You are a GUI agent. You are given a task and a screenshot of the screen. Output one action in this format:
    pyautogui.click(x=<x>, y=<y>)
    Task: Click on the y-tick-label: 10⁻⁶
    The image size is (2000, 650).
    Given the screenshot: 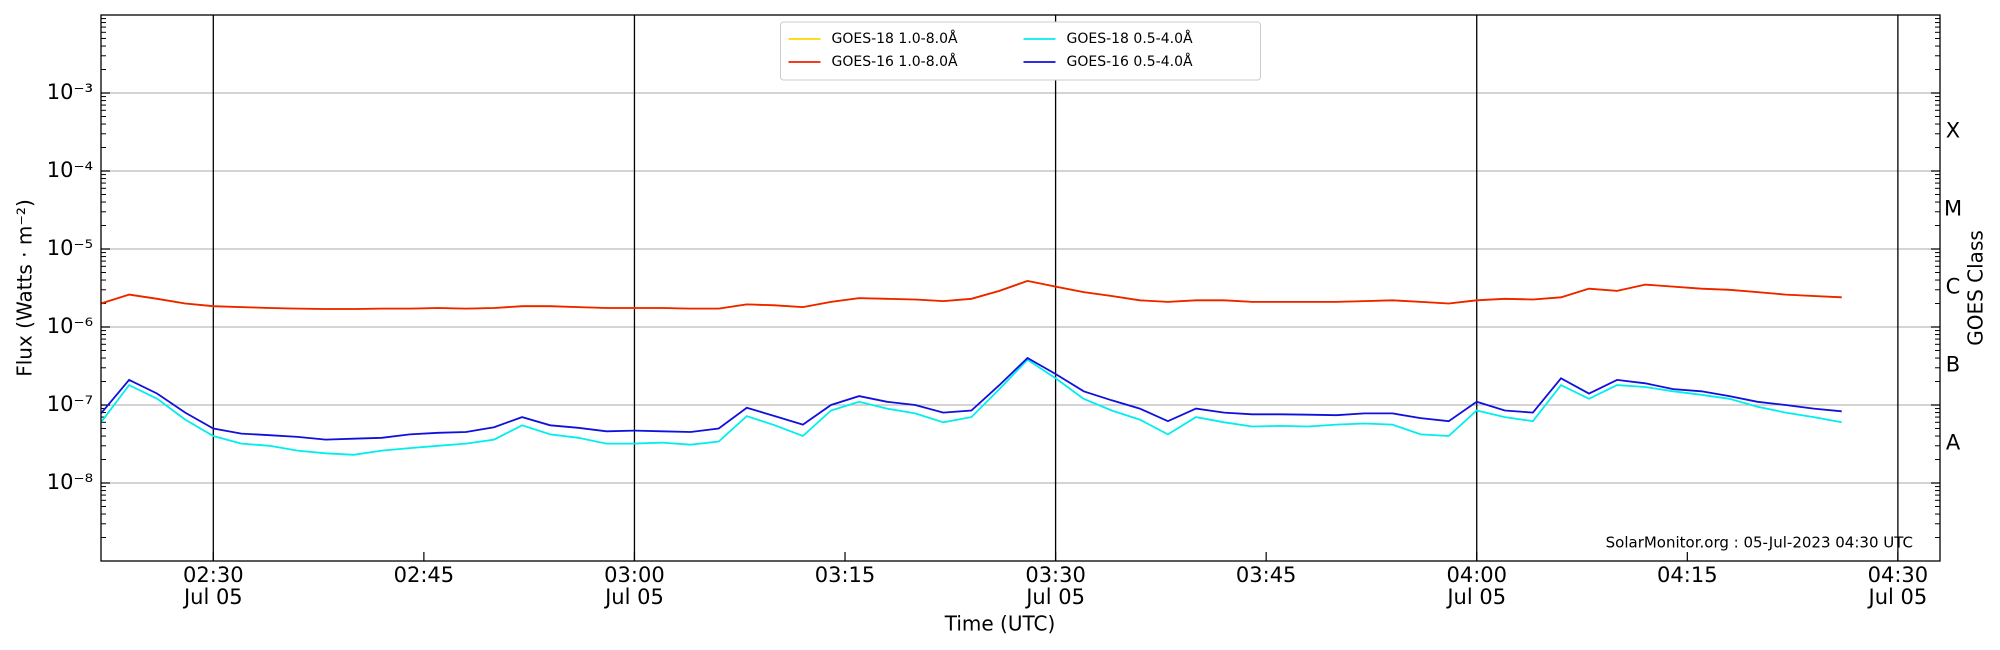 What is the action you would take?
    pyautogui.click(x=70, y=326)
    